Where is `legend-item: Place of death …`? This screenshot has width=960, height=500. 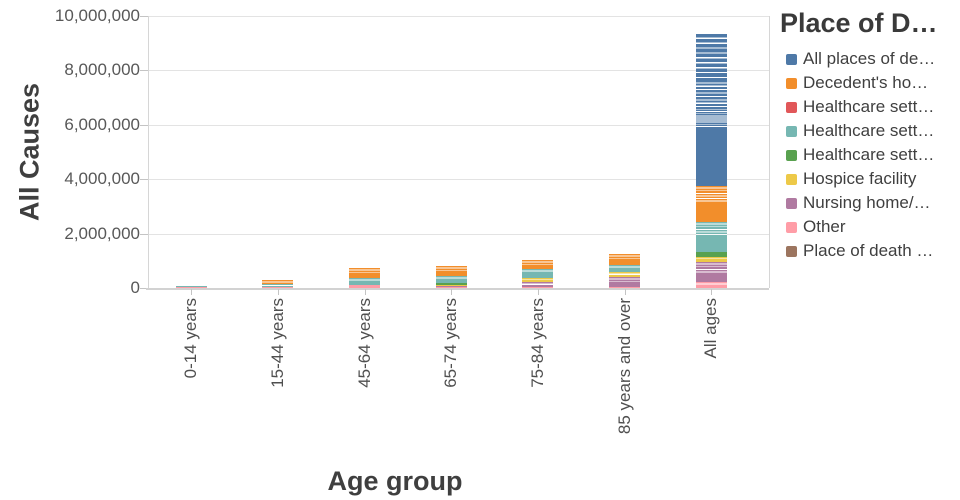
legend-item: Place of death … is located at coordinates (859, 251).